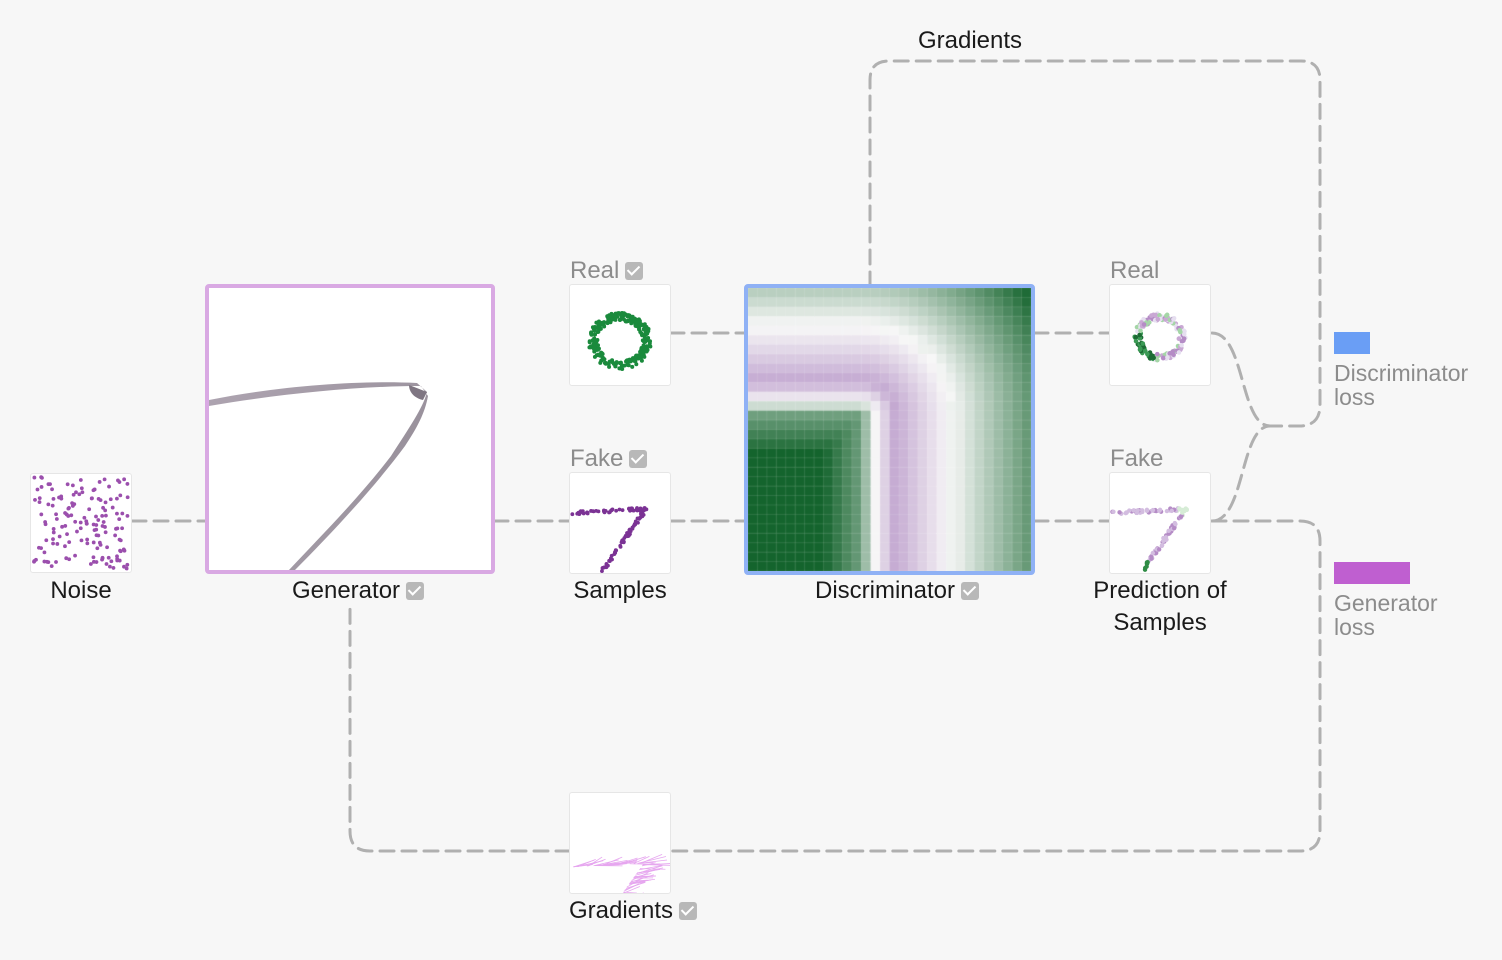 The image size is (1502, 960). Describe the element at coordinates (885, 590) in the screenshot. I see `discriminator-label-text: Discriminator` at that location.